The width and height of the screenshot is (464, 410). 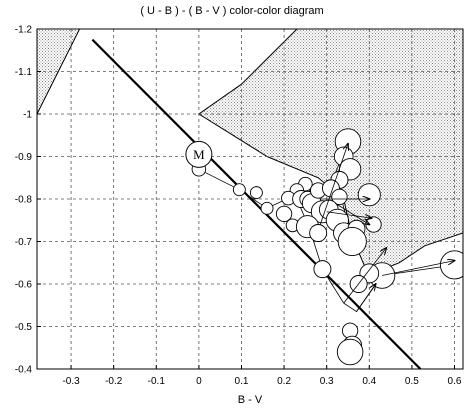 I want to click on y-tick-label-3: -0.9, so click(x=24, y=157).